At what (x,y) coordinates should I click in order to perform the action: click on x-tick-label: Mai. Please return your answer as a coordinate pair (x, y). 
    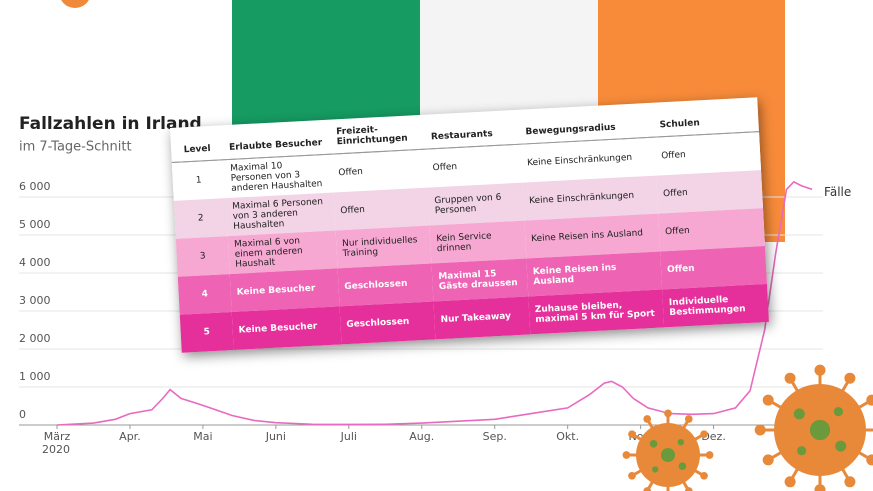
    Looking at the image, I should click on (202, 436).